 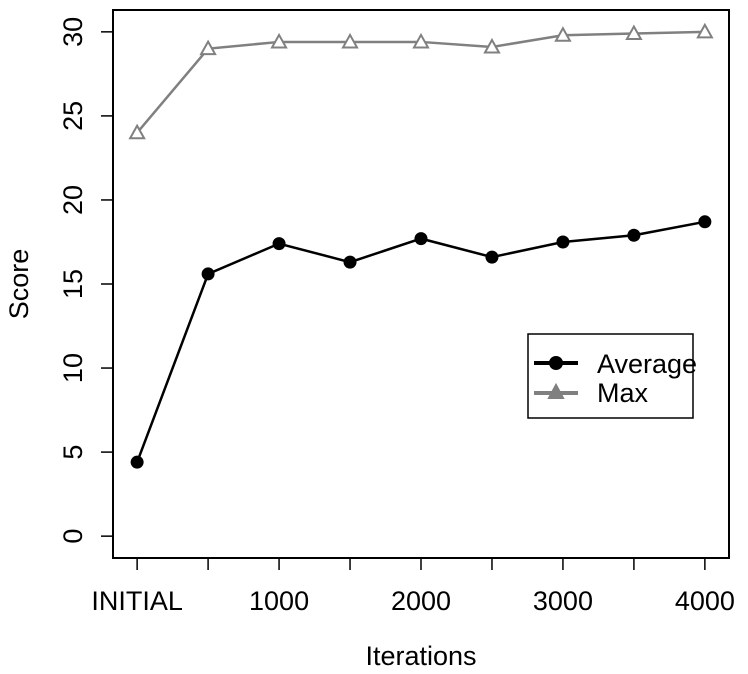 I want to click on x-axis: INITIAL 1000 2000 3000 4000, so click(x=413, y=587).